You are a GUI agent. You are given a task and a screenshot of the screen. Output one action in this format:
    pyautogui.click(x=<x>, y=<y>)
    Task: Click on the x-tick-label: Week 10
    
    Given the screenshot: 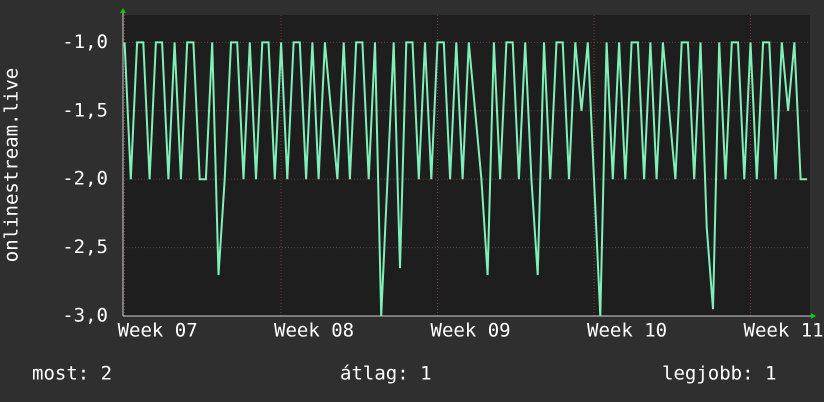 What is the action you would take?
    pyautogui.click(x=627, y=331)
    